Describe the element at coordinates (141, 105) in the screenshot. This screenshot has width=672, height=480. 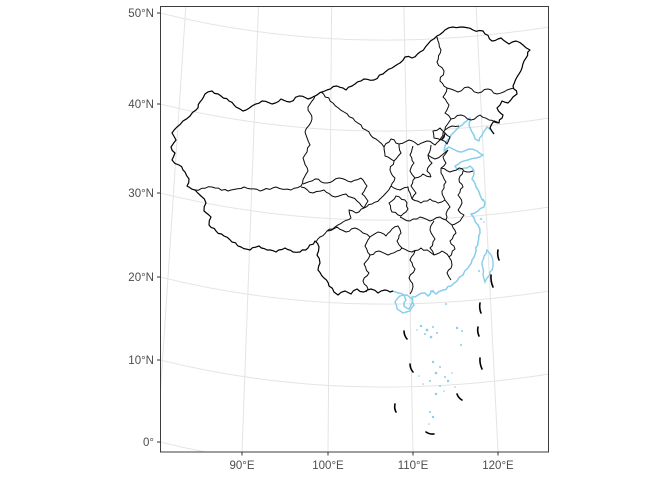
I see `y-axis-tick-label: 40°N` at that location.